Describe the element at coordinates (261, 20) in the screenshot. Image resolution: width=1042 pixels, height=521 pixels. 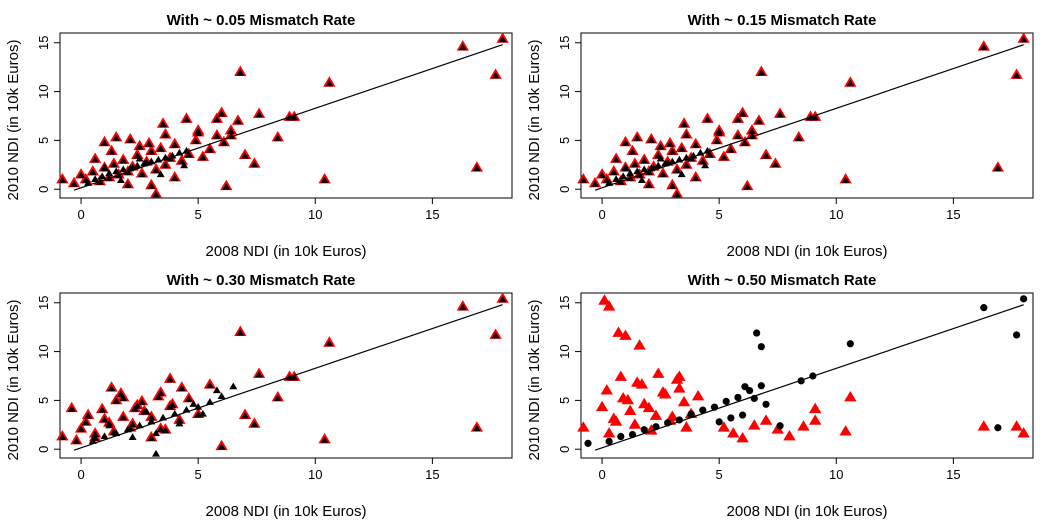
I see `panel-title: With ~ 0.05 Mismatch Rate` at that location.